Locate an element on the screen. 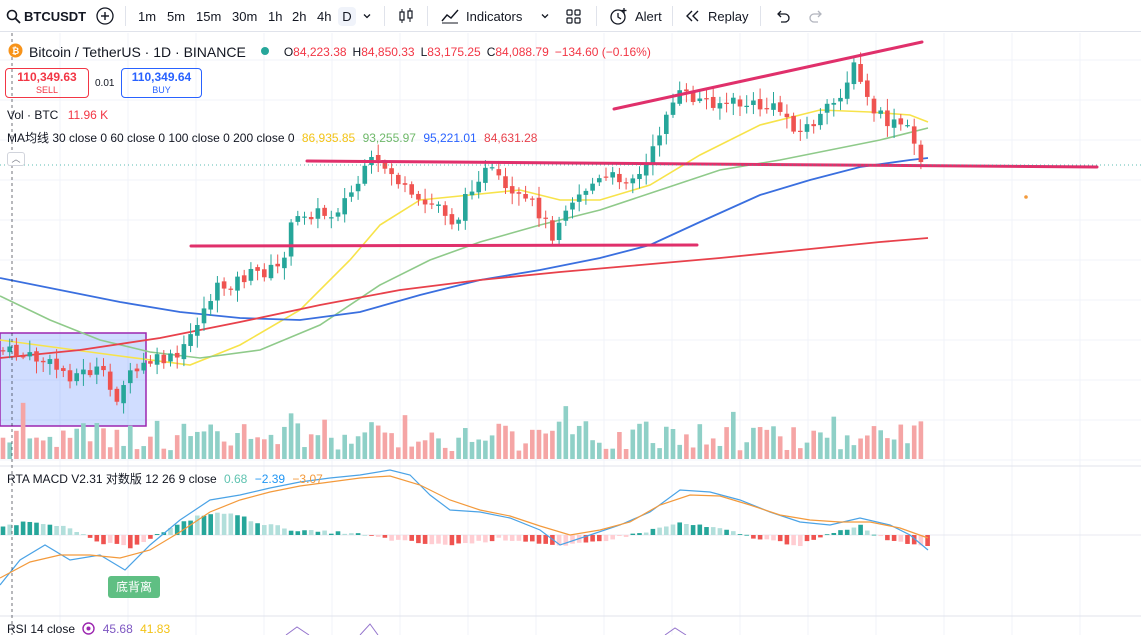  add-symbol-icon is located at coordinates (105, 16).